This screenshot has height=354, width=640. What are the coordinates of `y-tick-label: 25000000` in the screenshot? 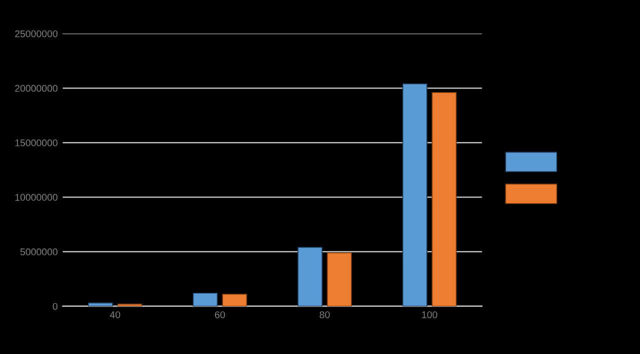 It's located at (36, 34).